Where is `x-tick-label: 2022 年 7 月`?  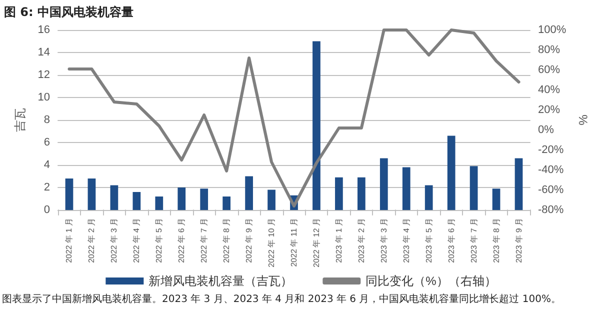 x-tick-label: 2022 年 7 月 is located at coordinates (204, 240).